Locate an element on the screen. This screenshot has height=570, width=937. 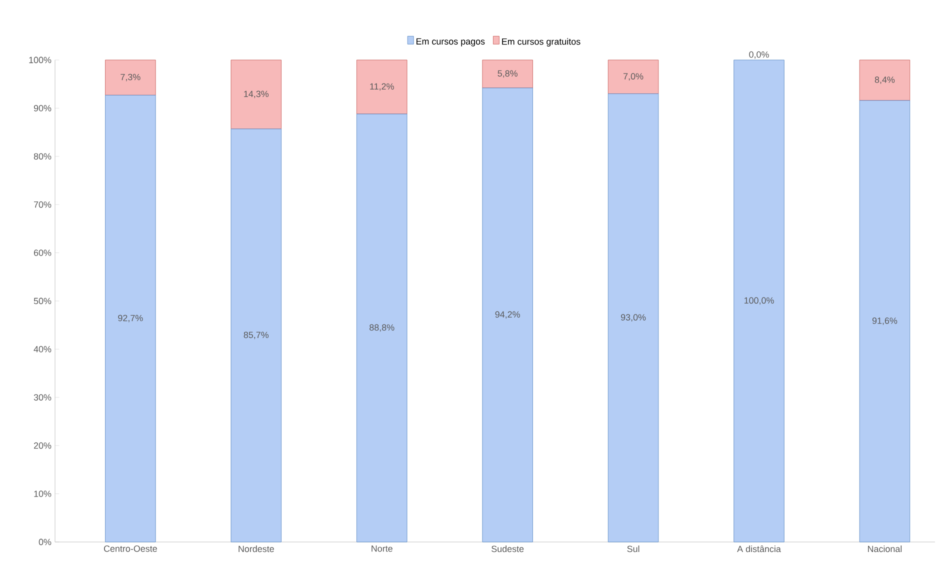
data-label: 85,7% is located at coordinates (256, 336).